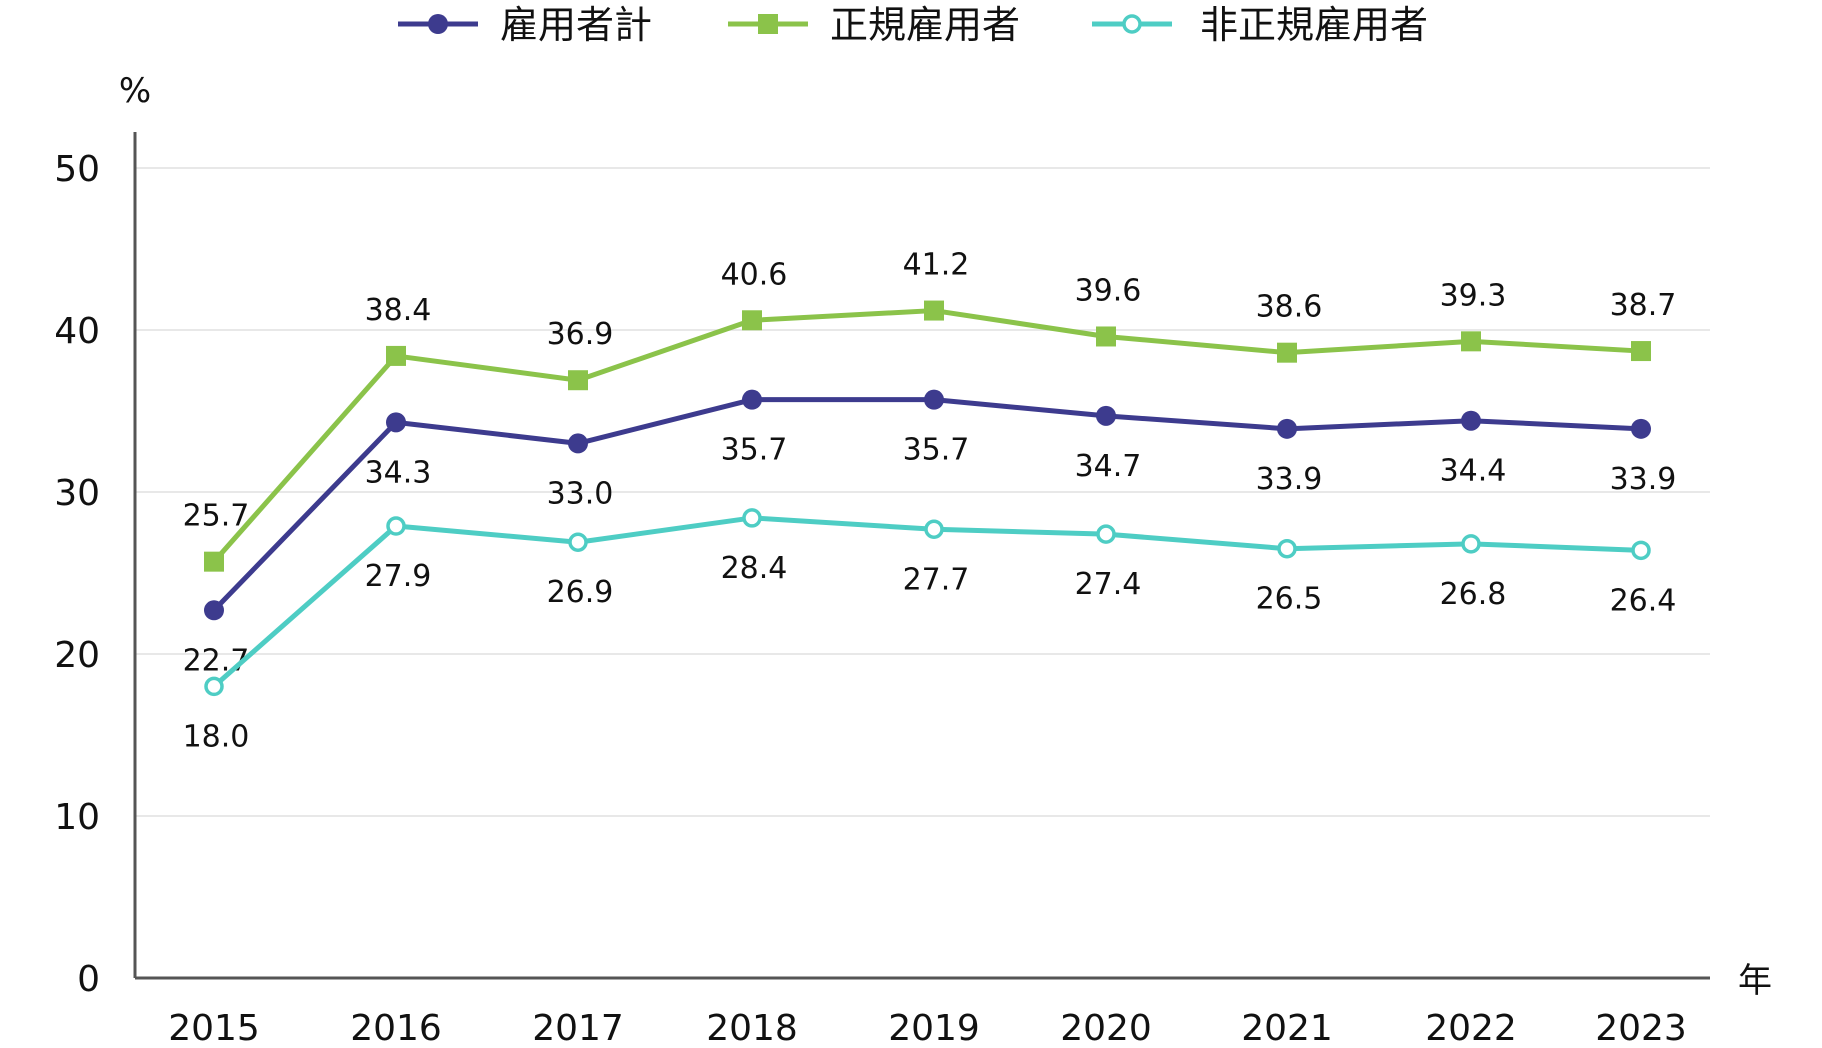  I want to click on x-tick-label: 2022, so click(1471, 1028).